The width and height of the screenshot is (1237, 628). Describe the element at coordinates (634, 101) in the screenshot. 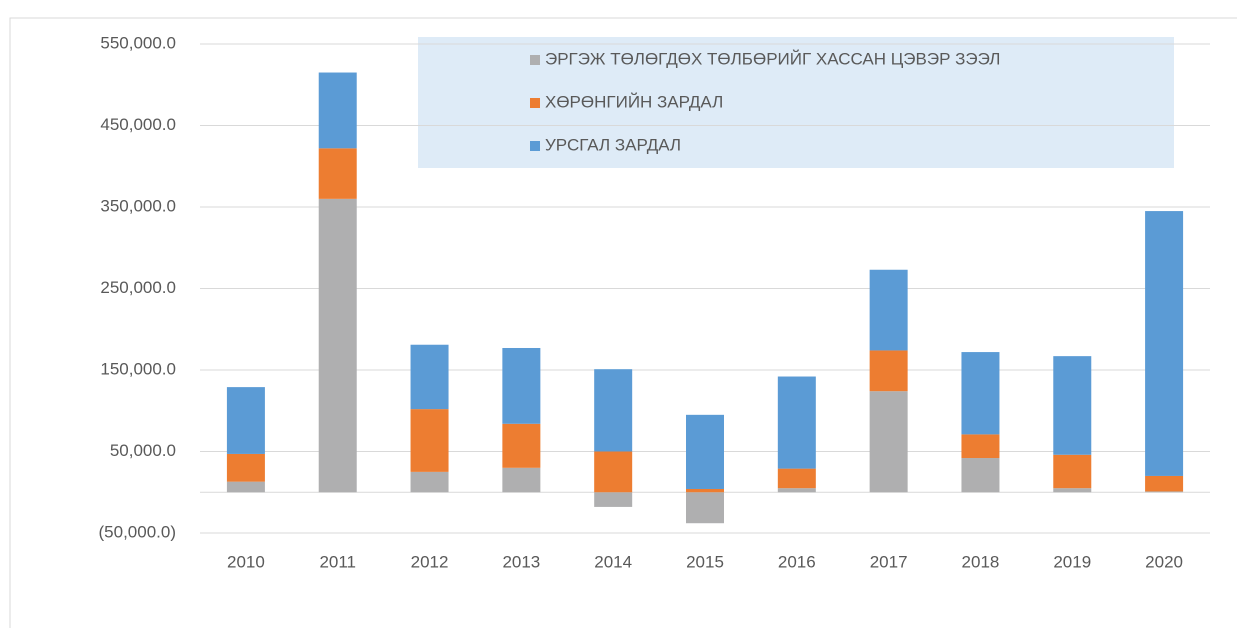

I see `legend-label: ХӨРӨНГИЙН ЗАРДАЛ` at that location.